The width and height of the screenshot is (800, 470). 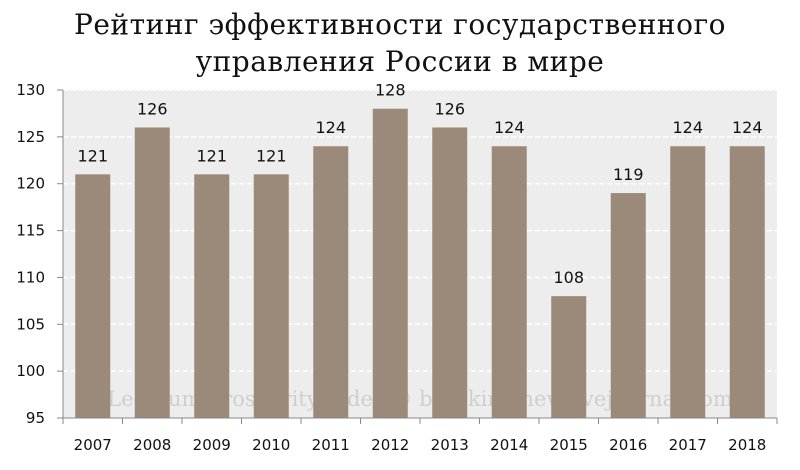 What do you see at coordinates (271, 445) in the screenshot?
I see `x-tick-label: 2010` at bounding box center [271, 445].